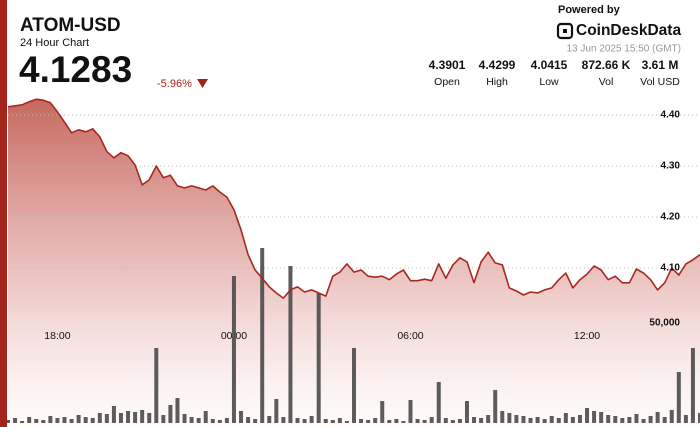  I want to click on y-tick-label: 50,000, so click(664, 323).